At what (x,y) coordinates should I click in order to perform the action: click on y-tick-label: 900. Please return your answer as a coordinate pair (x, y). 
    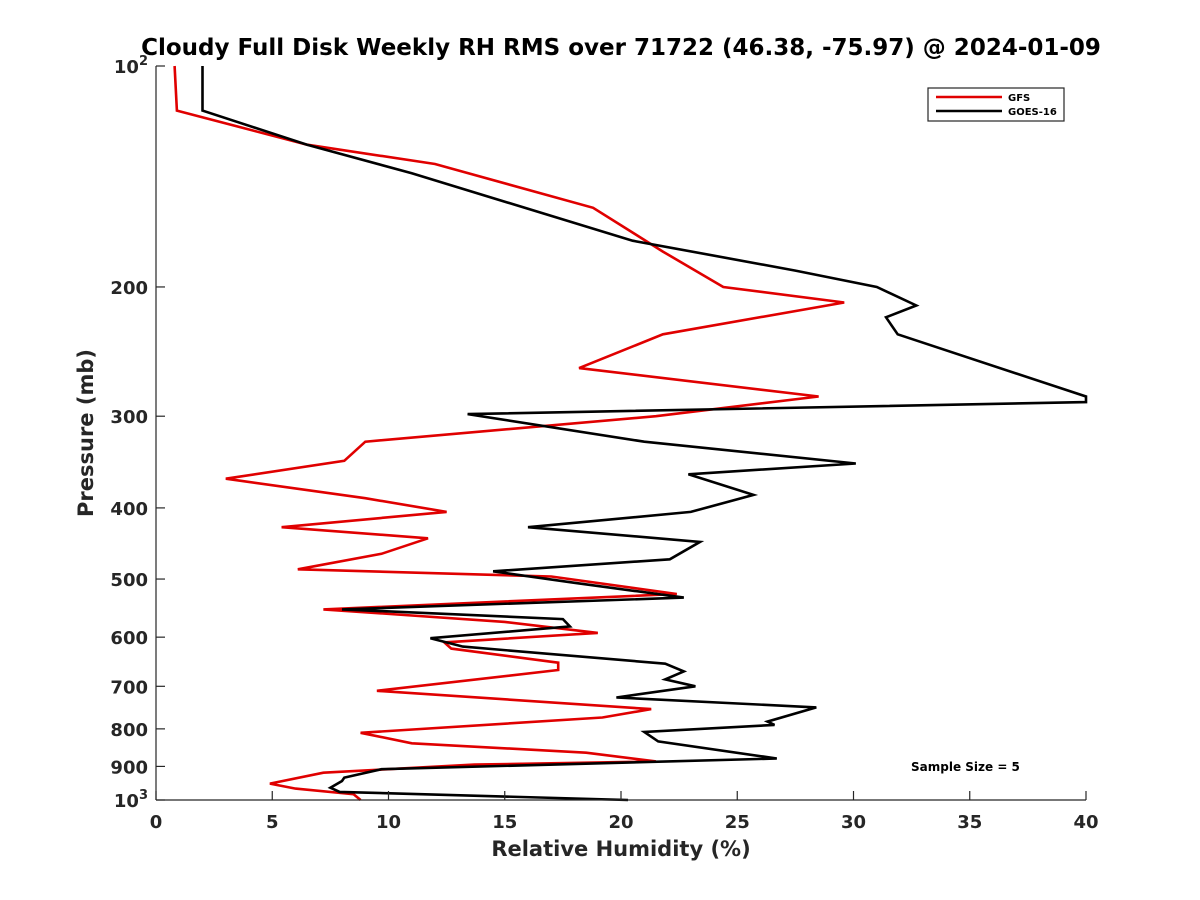
    Looking at the image, I should click on (129, 767).